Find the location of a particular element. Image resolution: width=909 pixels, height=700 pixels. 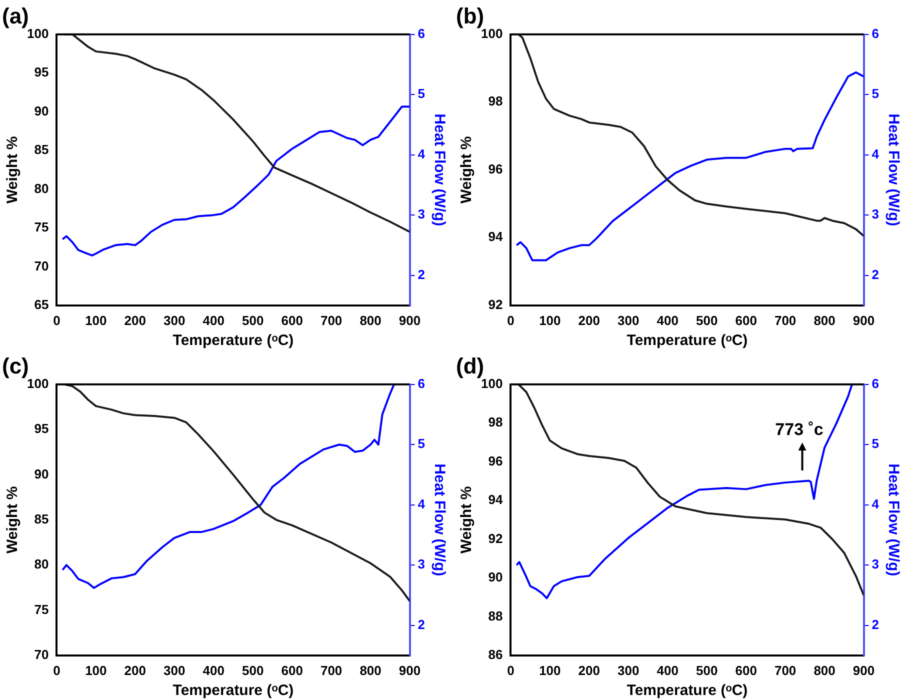

y-tick-label: 86 is located at coordinates (495, 654).